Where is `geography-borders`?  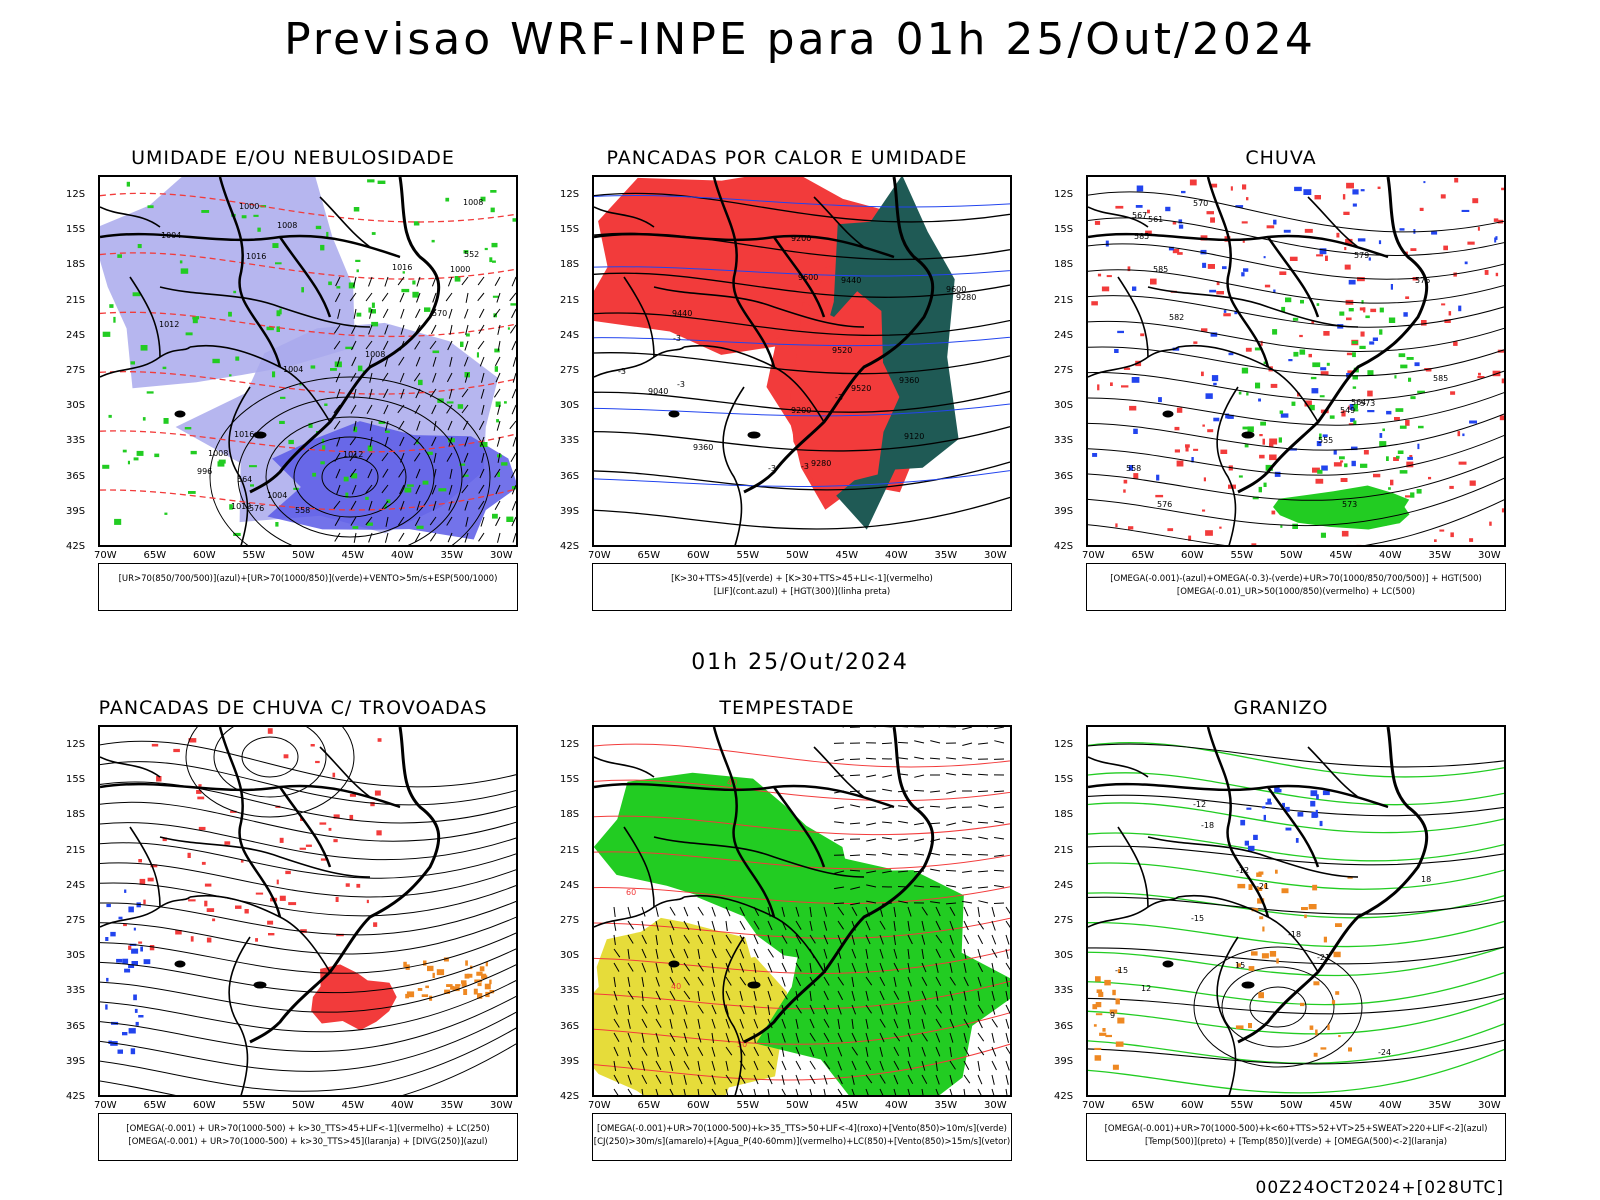 geography-borders is located at coordinates (1258, 911).